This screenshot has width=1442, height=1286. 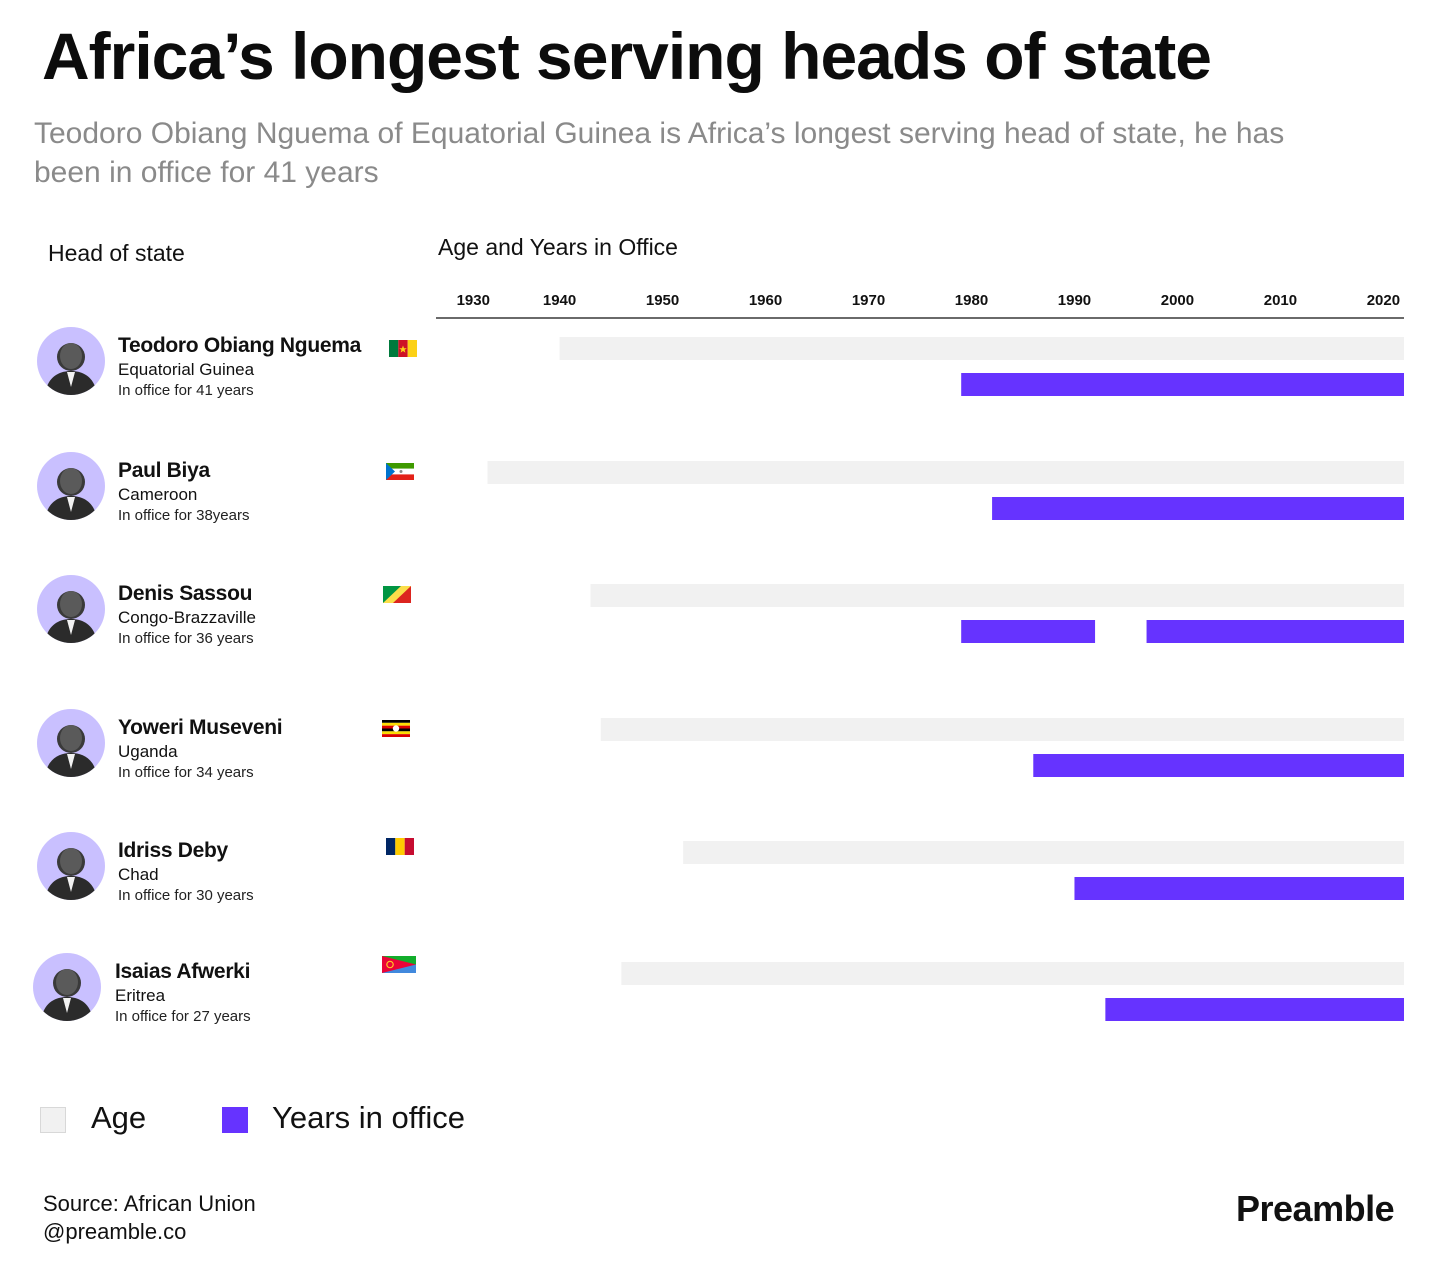 What do you see at coordinates (1177, 300) in the screenshot?
I see `x-tick-label: 2000` at bounding box center [1177, 300].